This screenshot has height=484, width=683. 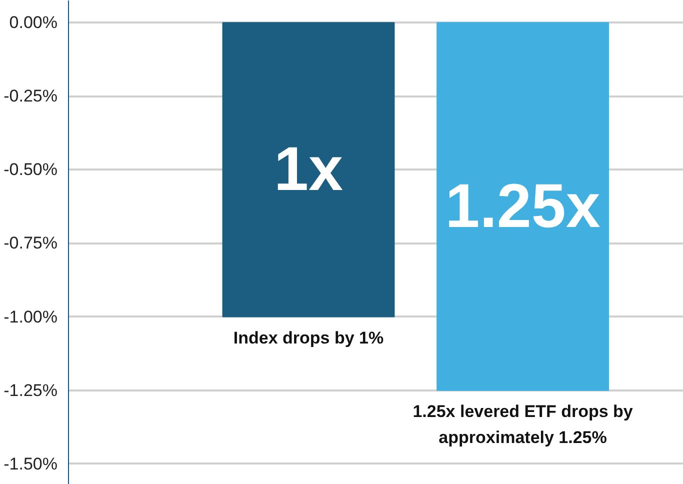 What do you see at coordinates (31, 170) in the screenshot?
I see `y-tick-label: -0.50%` at bounding box center [31, 170].